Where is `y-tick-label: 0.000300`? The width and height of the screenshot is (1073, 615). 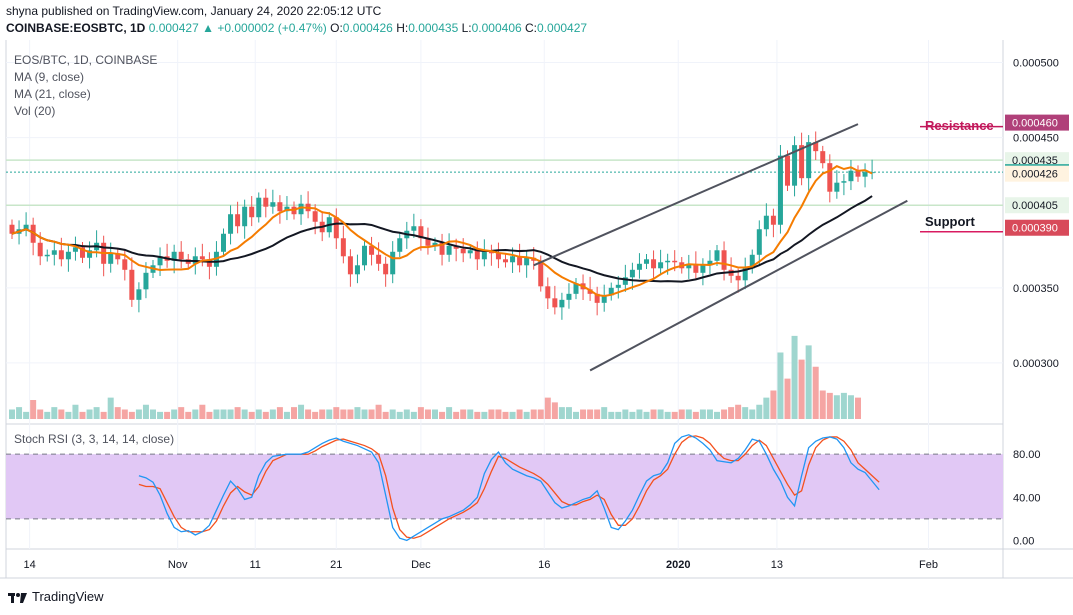 y-tick-label: 0.000300 is located at coordinates (1036, 364).